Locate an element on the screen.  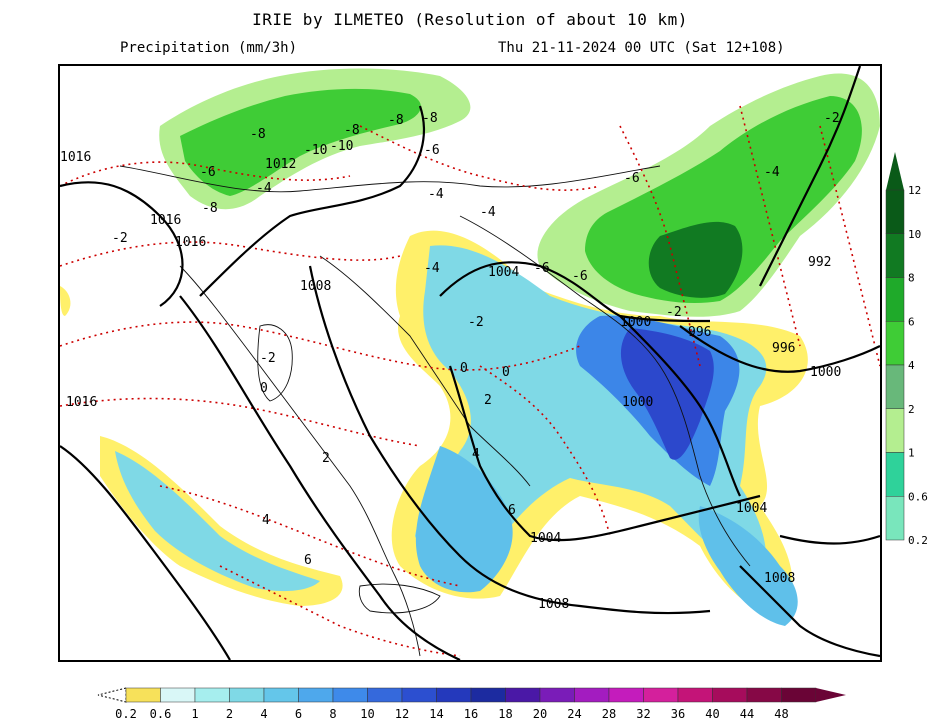
rain-area-tyrrhenian-inner is located at coordinates (217, 521).